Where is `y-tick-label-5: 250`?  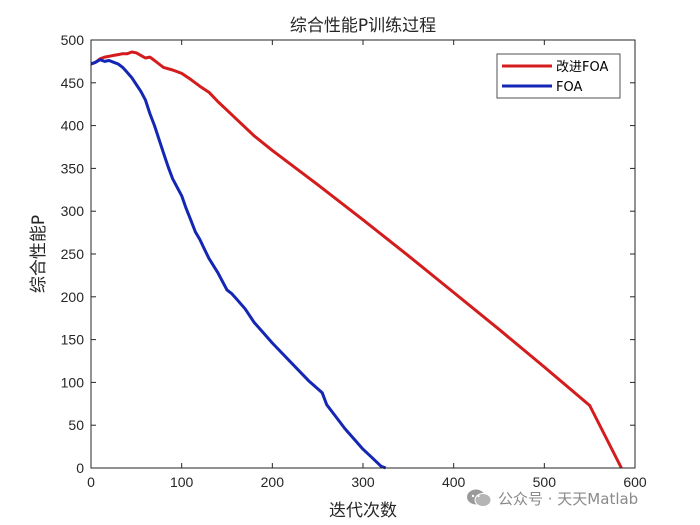
y-tick-label-5: 250 is located at coordinates (73, 254).